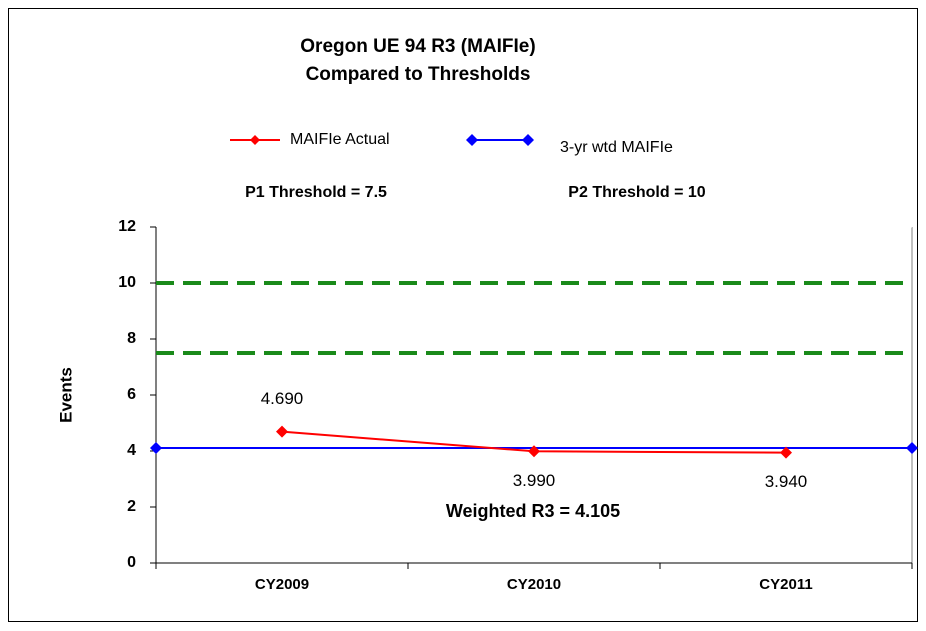  What do you see at coordinates (340, 139) in the screenshot?
I see `legend-label: MAIFIe Actual` at bounding box center [340, 139].